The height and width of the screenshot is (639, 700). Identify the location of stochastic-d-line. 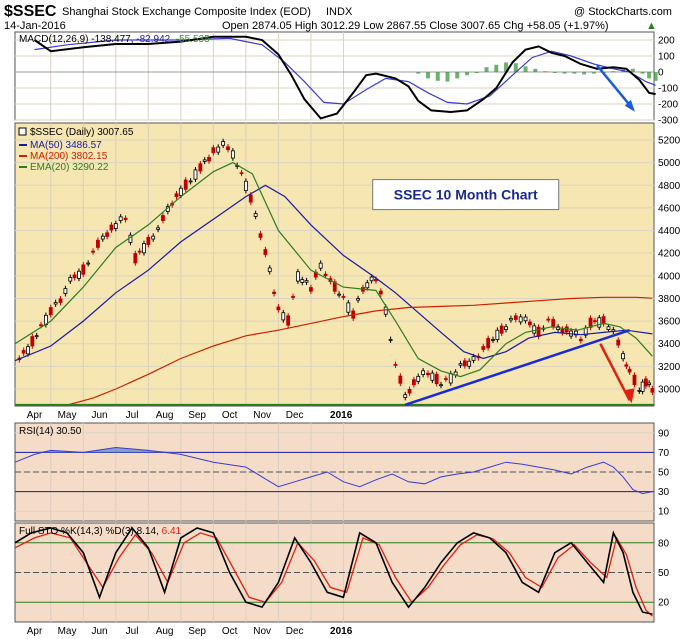
(333, 574).